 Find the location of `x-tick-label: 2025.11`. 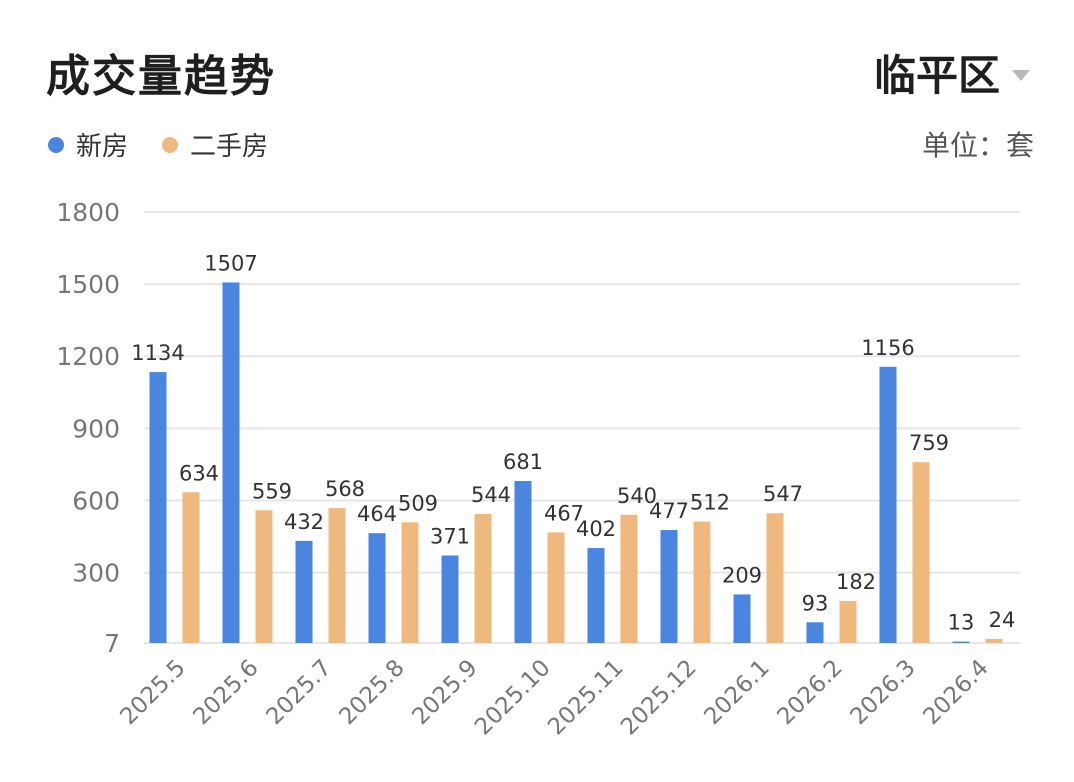

x-tick-label: 2025.11 is located at coordinates (586, 698).